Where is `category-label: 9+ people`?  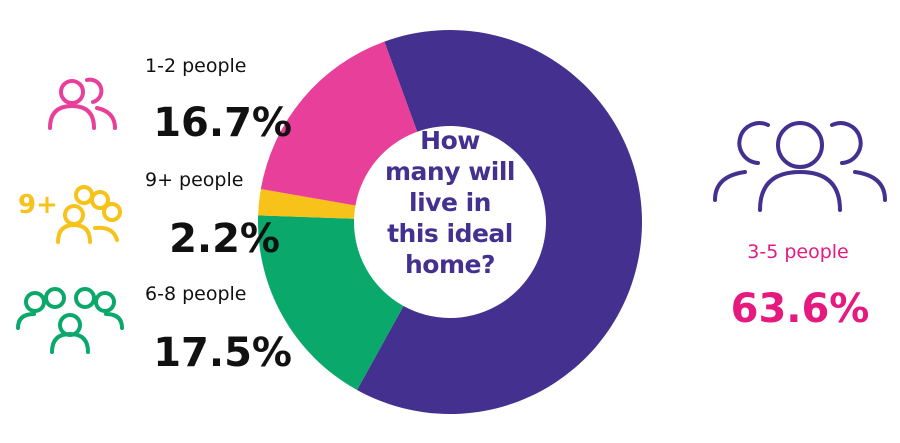 category-label: 9+ people is located at coordinates (194, 180).